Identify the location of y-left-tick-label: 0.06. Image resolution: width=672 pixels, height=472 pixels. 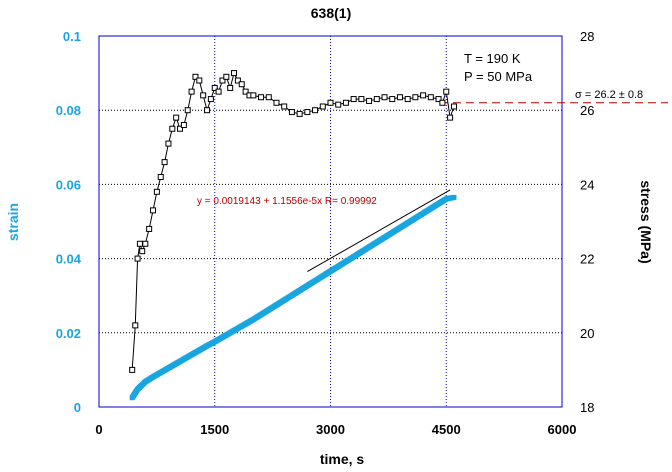
(68, 184).